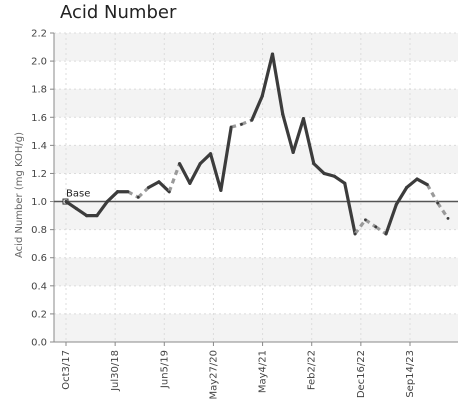 This screenshot has height=408, width=461. Describe the element at coordinates (39, 174) in the screenshot. I see `y-tick-label: 1.2` at that location.